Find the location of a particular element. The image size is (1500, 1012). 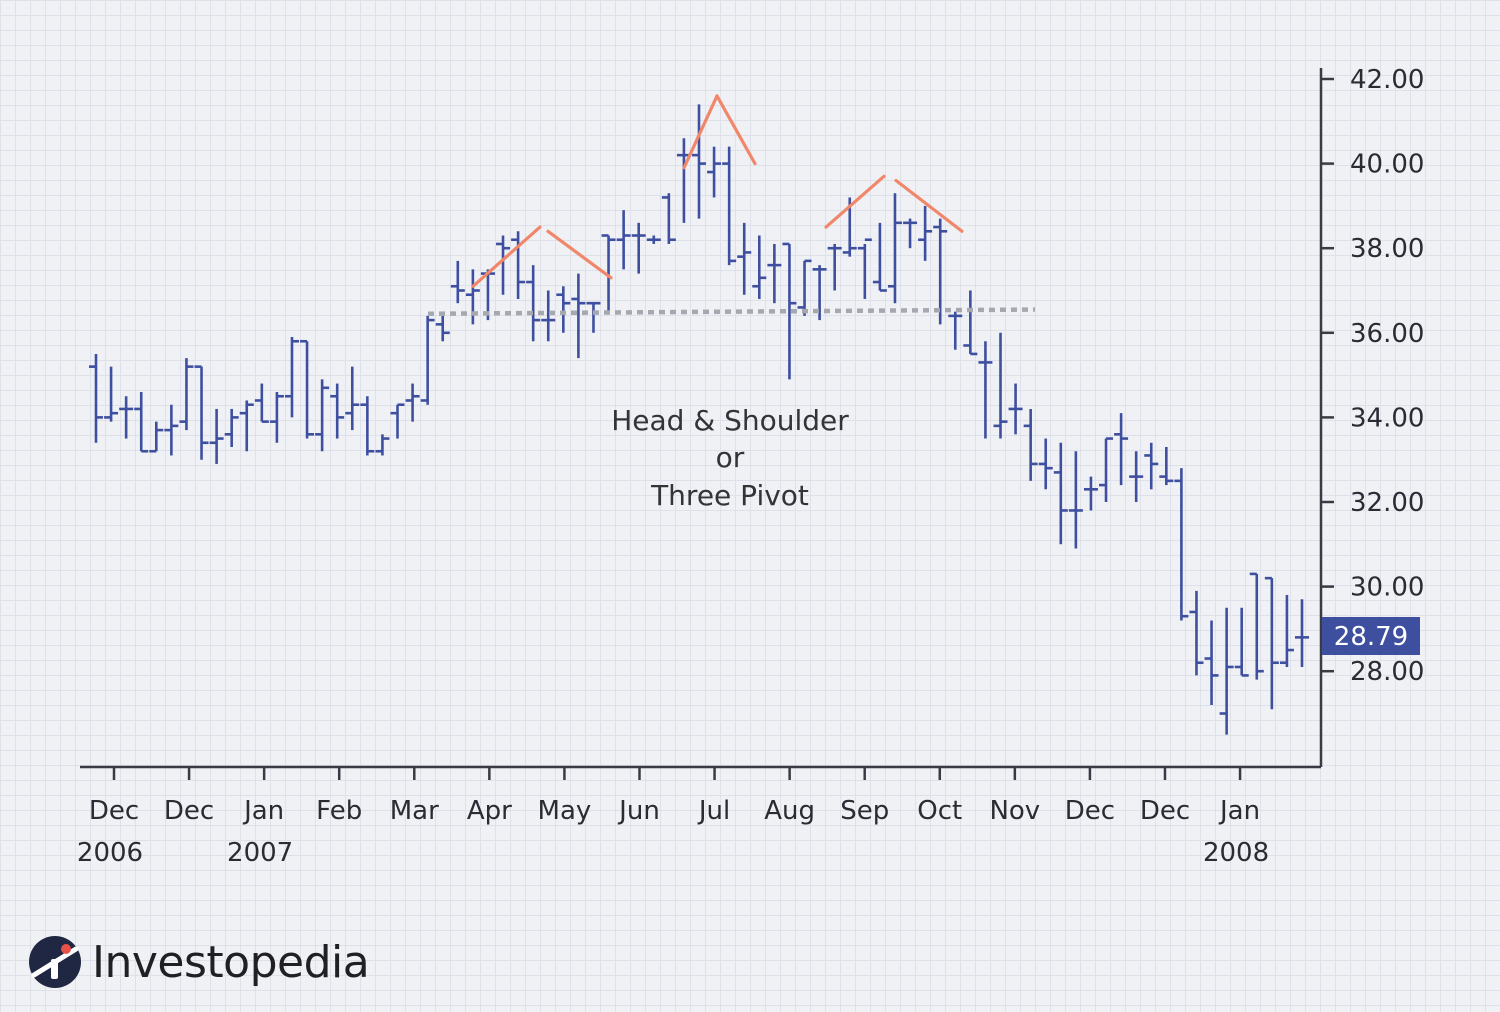

annotation-line-1: Head & Shoulder is located at coordinates (730, 420).